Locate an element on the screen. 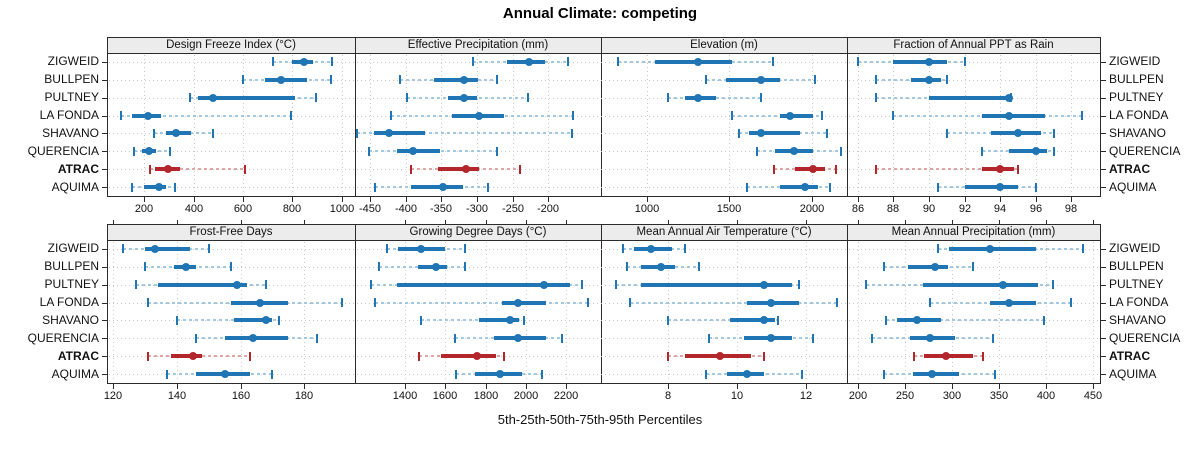 Image resolution: width=1200 pixels, height=450 pixels. panel-strip-title: Effective Precipitation (mm) is located at coordinates (478, 45).